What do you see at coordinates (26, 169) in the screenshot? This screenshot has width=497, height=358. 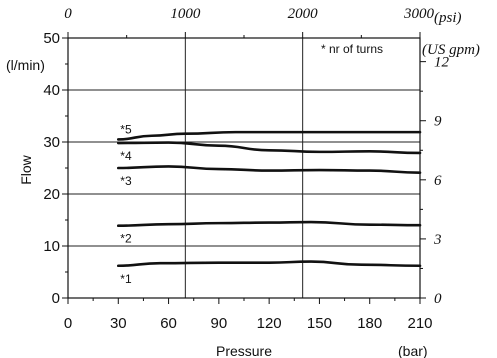 I see `y-axis-label: Flow` at bounding box center [26, 169].